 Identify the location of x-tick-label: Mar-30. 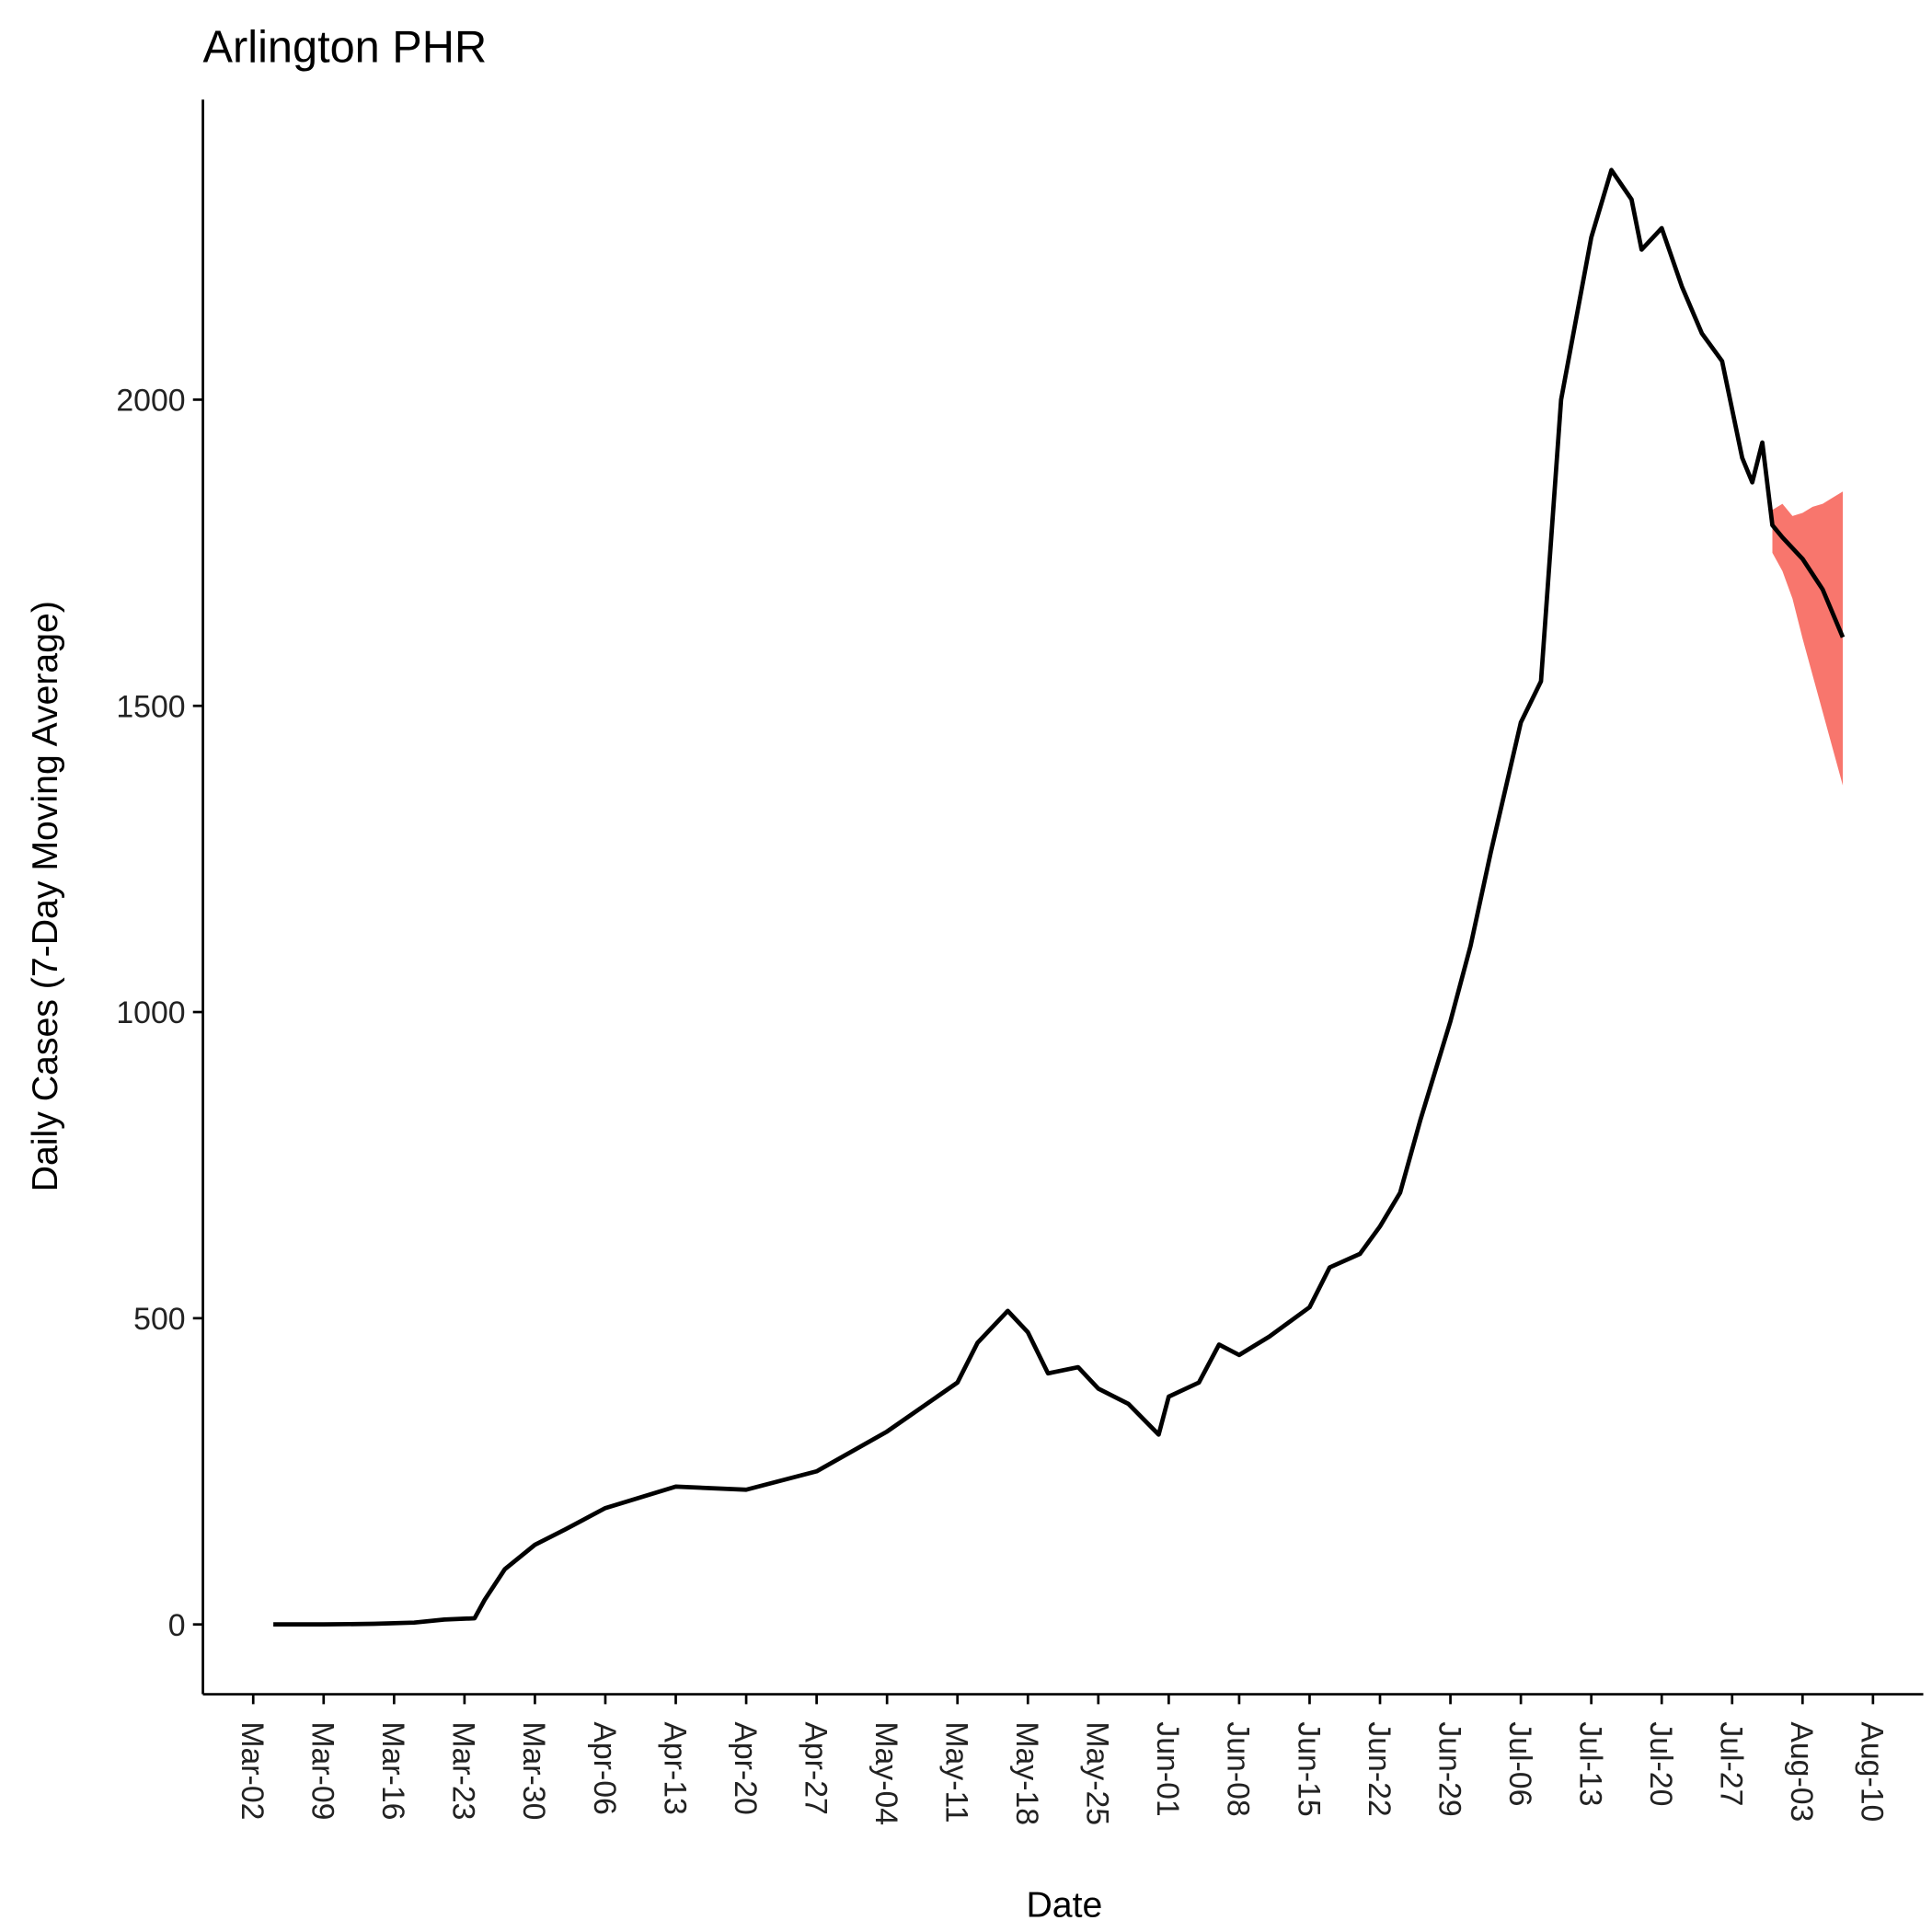
(533, 1770).